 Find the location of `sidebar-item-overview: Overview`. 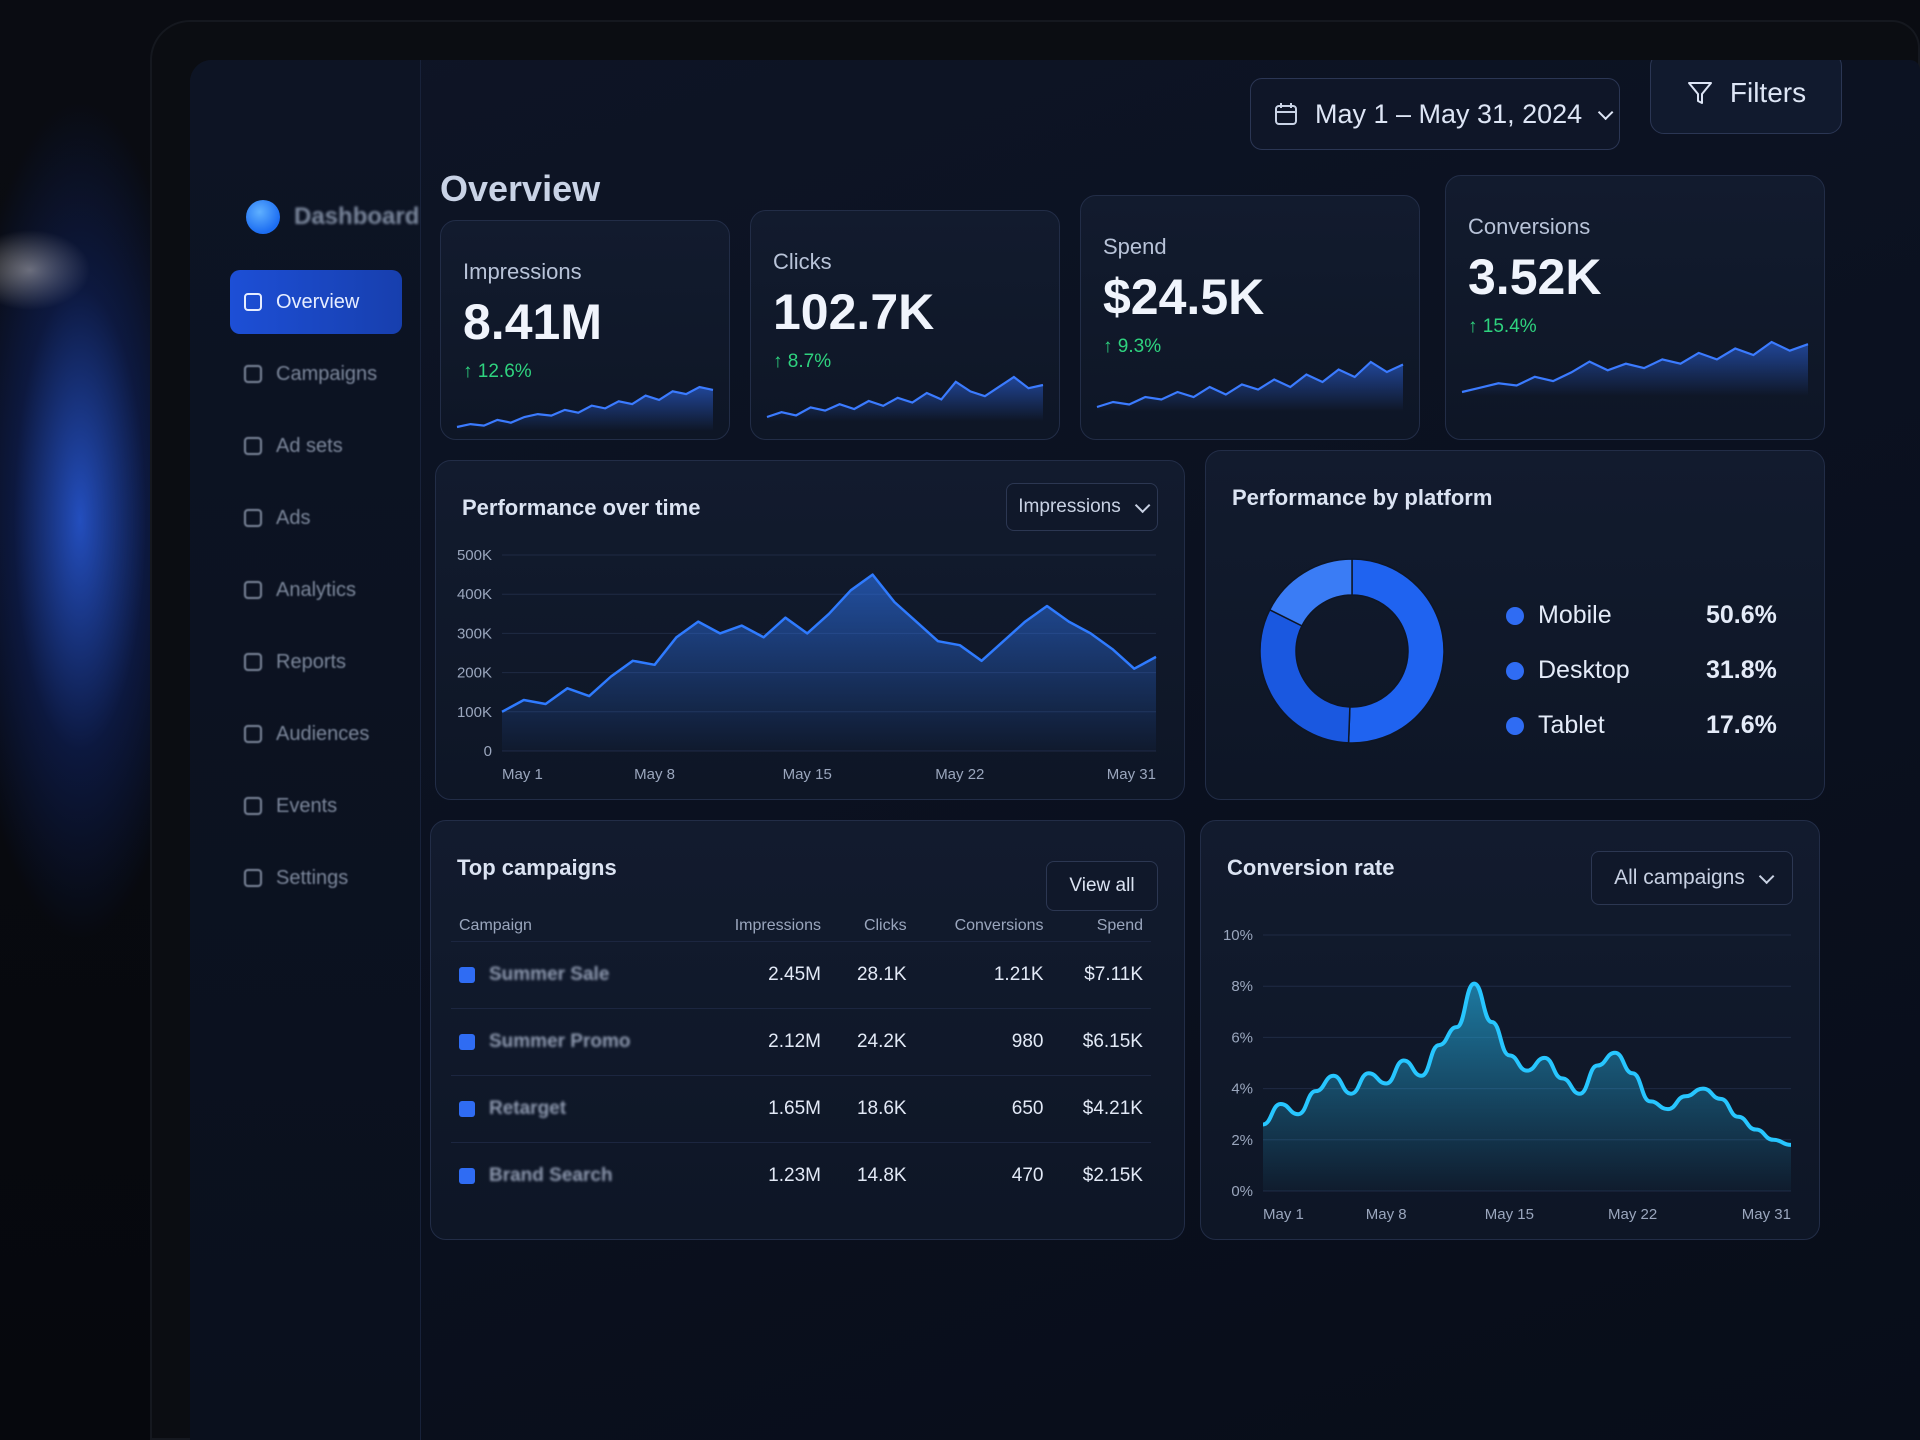

sidebar-item-overview: Overview is located at coordinates (316, 302).